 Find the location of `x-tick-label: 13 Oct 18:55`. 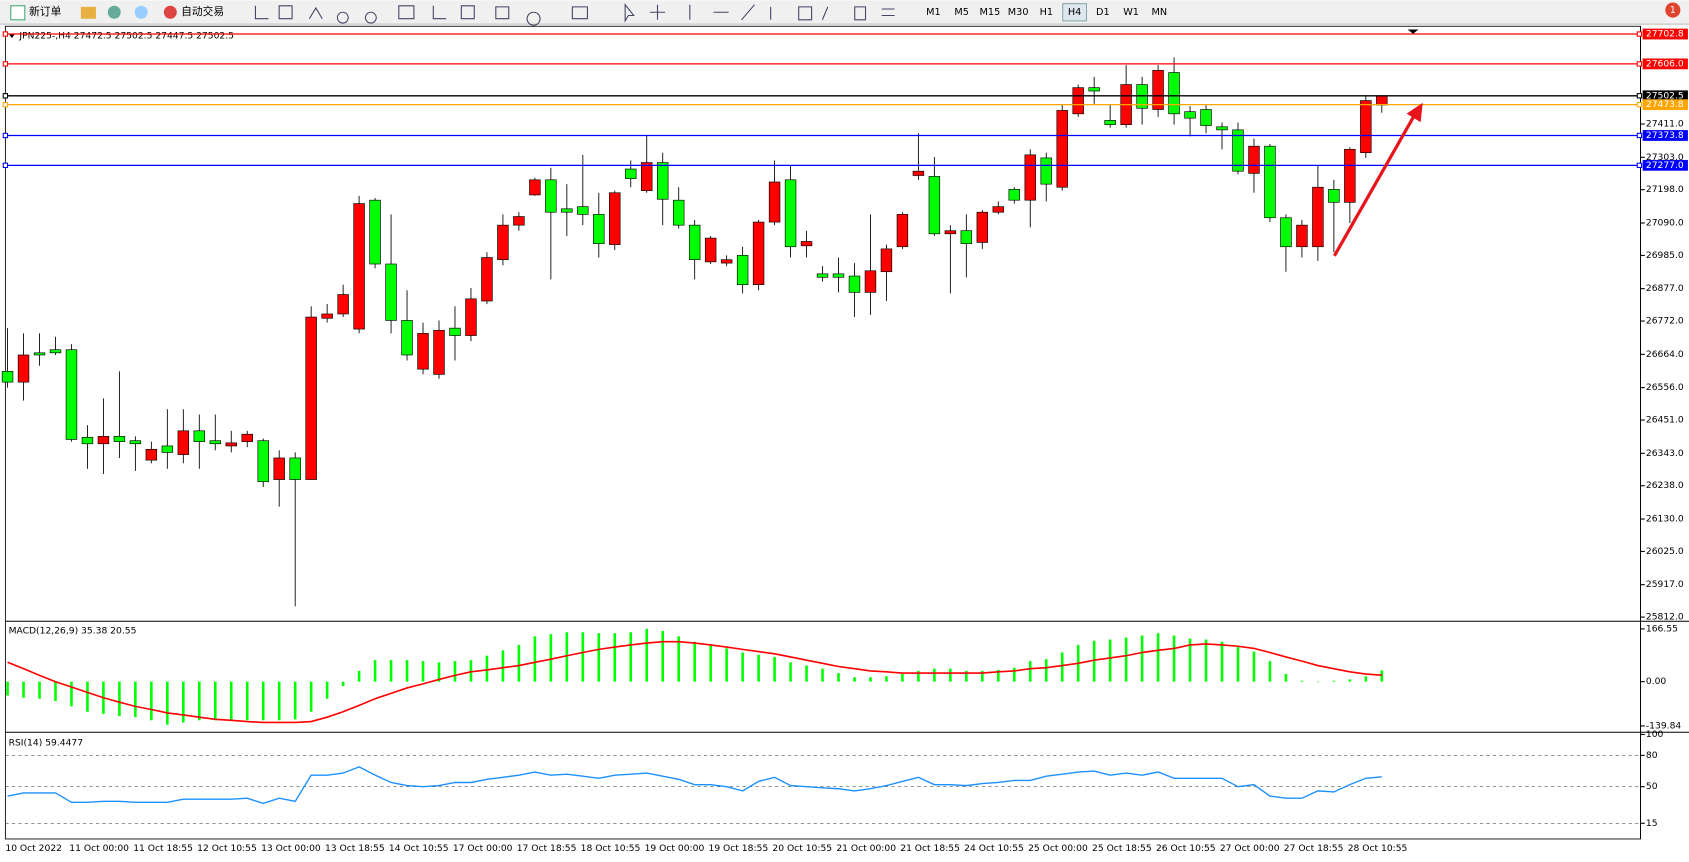

x-tick-label: 13 Oct 18:55 is located at coordinates (355, 848).